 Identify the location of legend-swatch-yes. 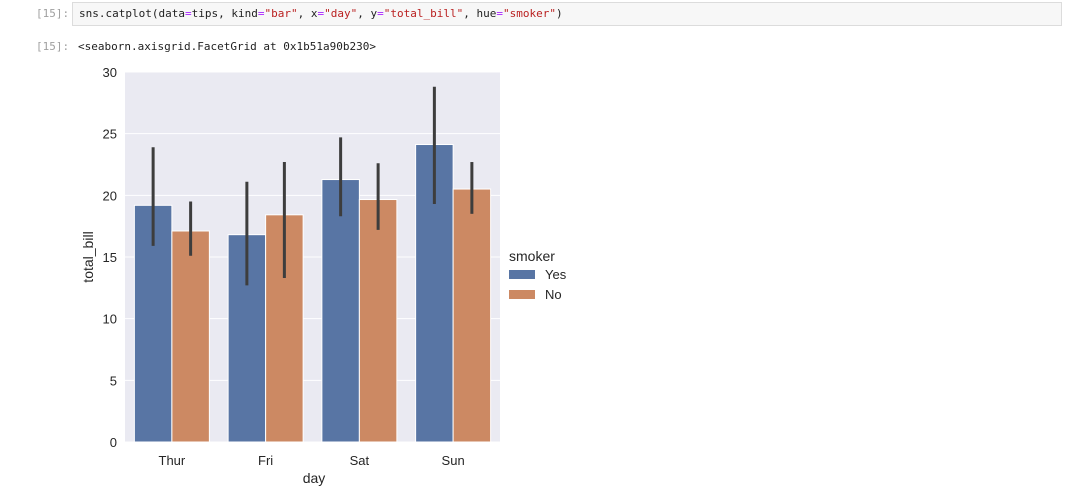
(522, 274).